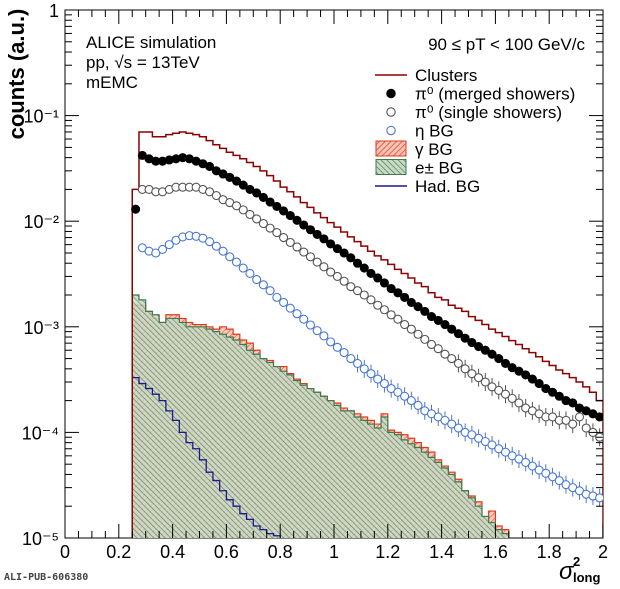 Image resolution: width=620 pixels, height=589 pixels. What do you see at coordinates (46, 577) in the screenshot?
I see `footer-id: ALI-PUB-606380` at bounding box center [46, 577].